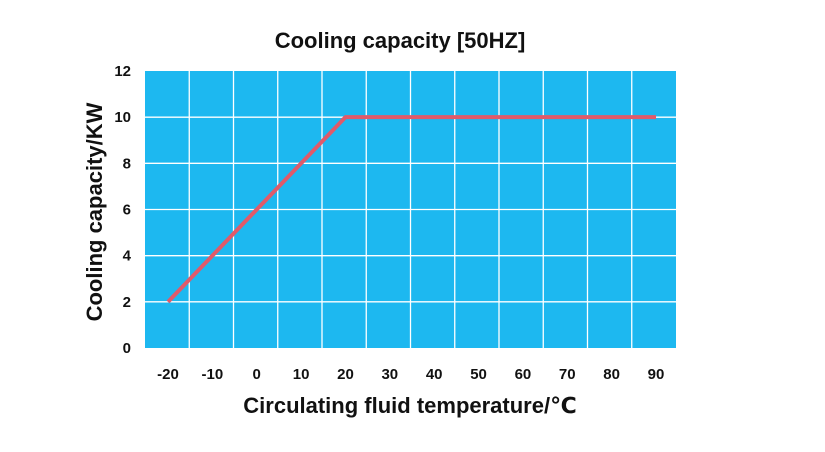 The height and width of the screenshot is (452, 825). What do you see at coordinates (213, 374) in the screenshot?
I see `x-tick-label: -10` at bounding box center [213, 374].